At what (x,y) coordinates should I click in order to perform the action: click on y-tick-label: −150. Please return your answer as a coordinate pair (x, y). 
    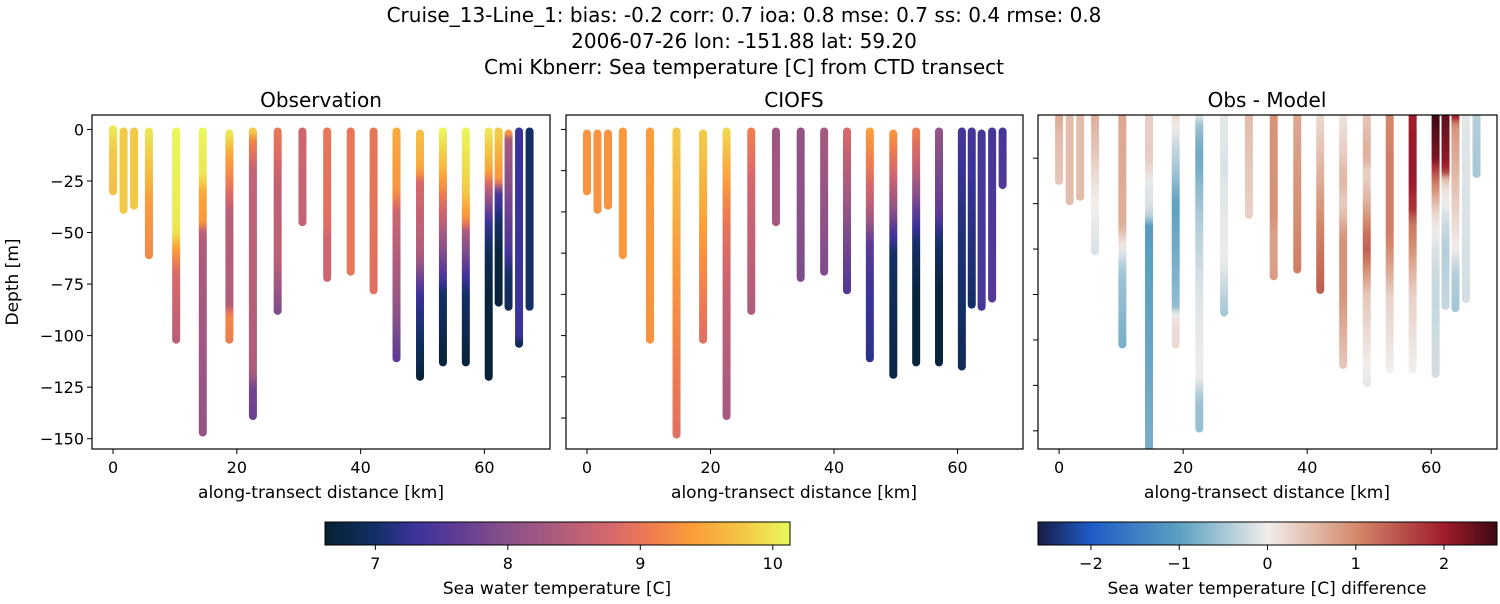
    Looking at the image, I should click on (62, 439).